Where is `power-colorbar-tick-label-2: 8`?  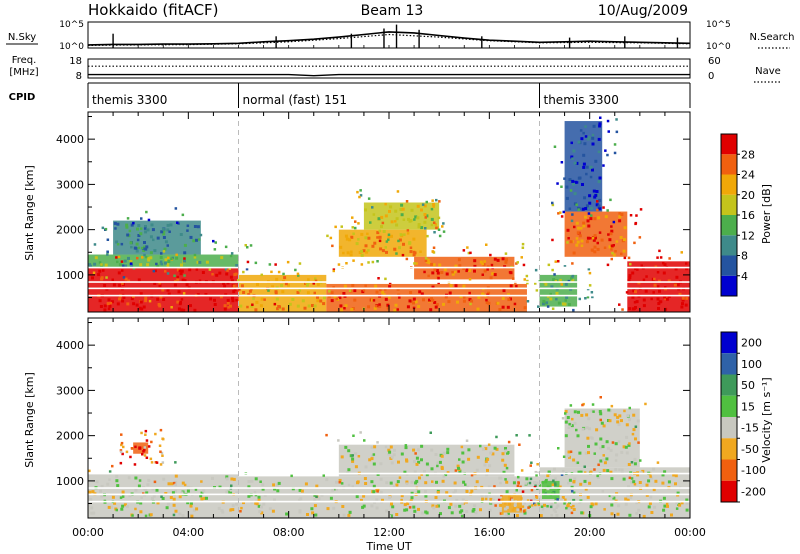 power-colorbar-tick-label-2: 8 is located at coordinates (744, 256).